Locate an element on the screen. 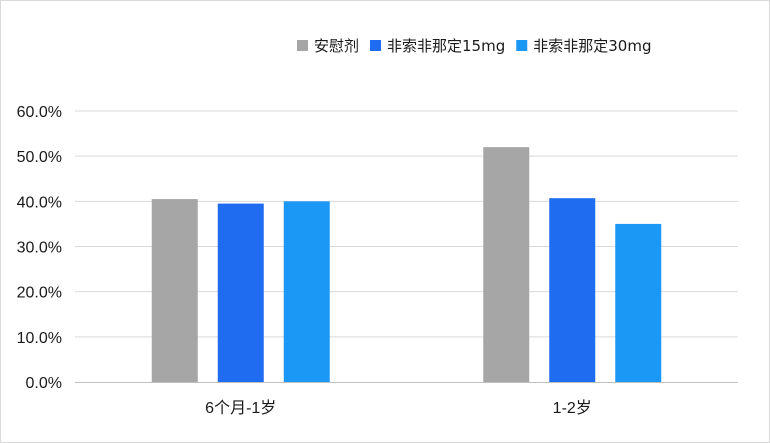 The width and height of the screenshot is (770, 443). y-tick-label: 50.0% is located at coordinates (39, 157).